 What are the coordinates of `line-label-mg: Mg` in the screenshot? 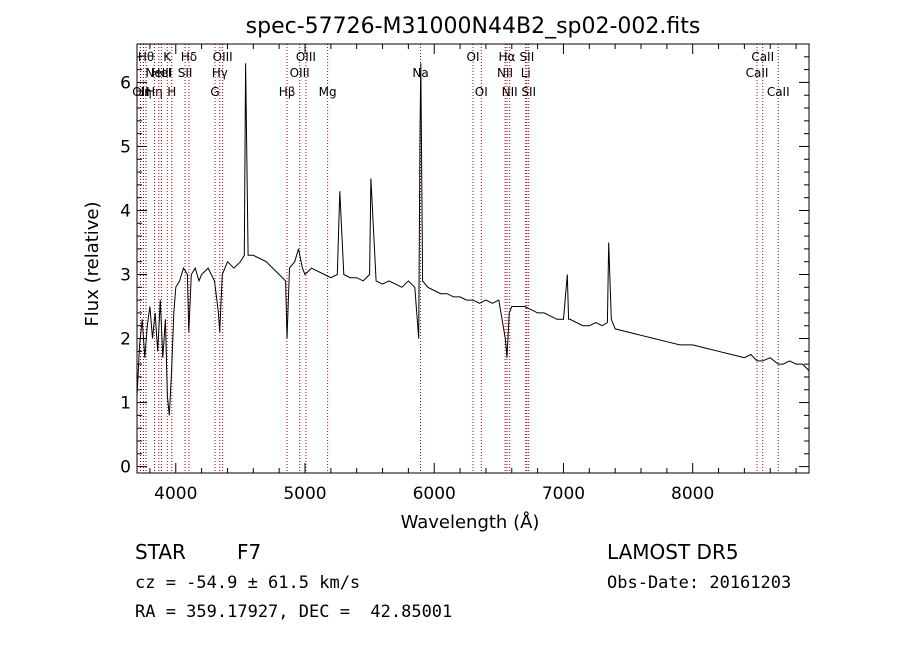 It's located at (328, 92).